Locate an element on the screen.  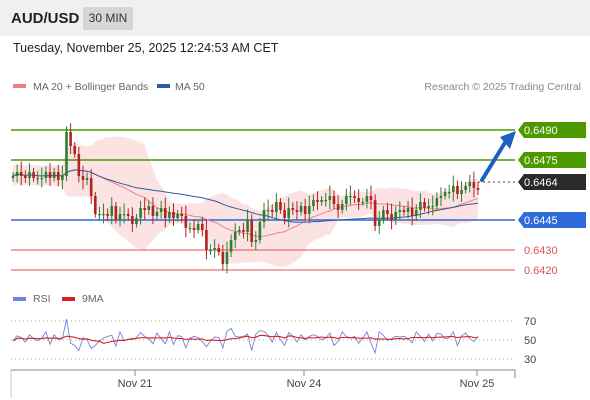
forecast-arrow-head is located at coordinates (508, 140).